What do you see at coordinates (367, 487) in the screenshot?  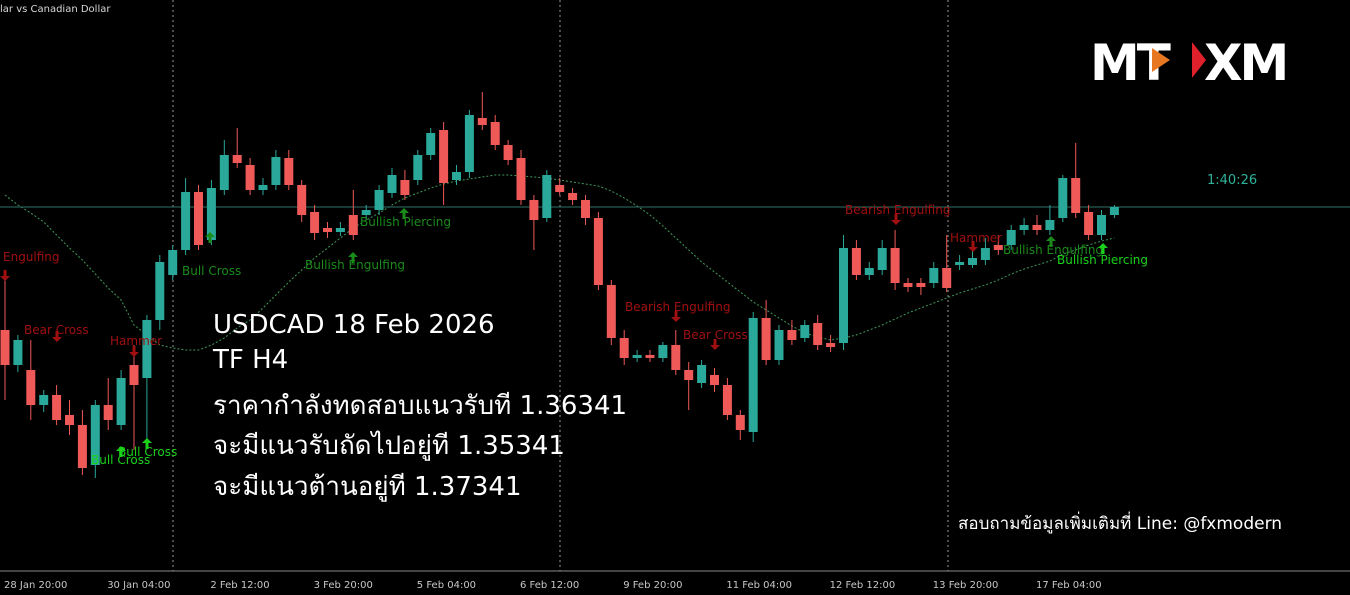 I see `overlay-text: จะมีแนวต้านอยู่ที 1.37341` at bounding box center [367, 487].